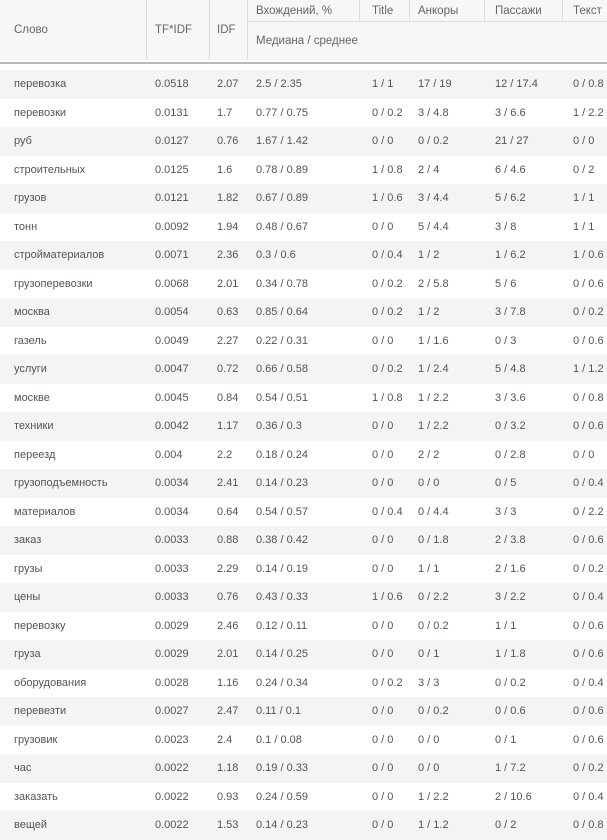 The image size is (607, 840). I want to click on cell-idf: 2.47, so click(228, 711).